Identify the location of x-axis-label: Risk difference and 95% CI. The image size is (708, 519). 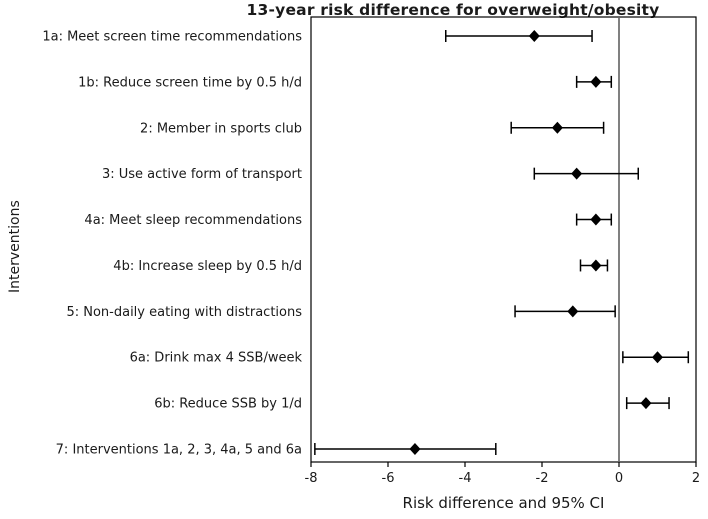
(503, 503).